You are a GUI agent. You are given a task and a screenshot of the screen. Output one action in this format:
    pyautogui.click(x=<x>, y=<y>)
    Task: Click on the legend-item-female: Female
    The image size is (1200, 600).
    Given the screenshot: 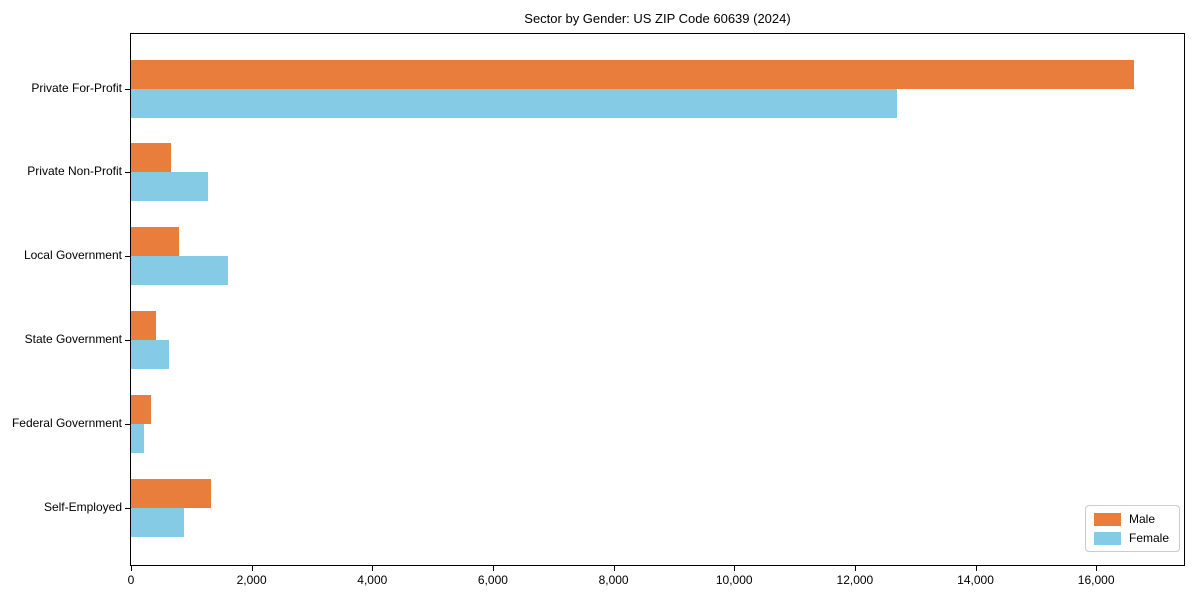 What is the action you would take?
    pyautogui.click(x=1131, y=538)
    